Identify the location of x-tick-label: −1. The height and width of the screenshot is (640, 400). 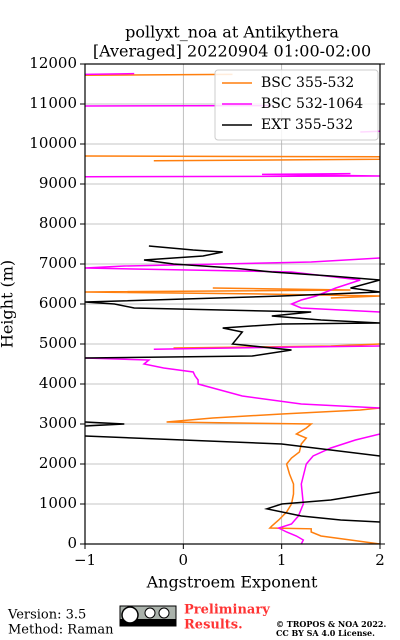
(85, 560).